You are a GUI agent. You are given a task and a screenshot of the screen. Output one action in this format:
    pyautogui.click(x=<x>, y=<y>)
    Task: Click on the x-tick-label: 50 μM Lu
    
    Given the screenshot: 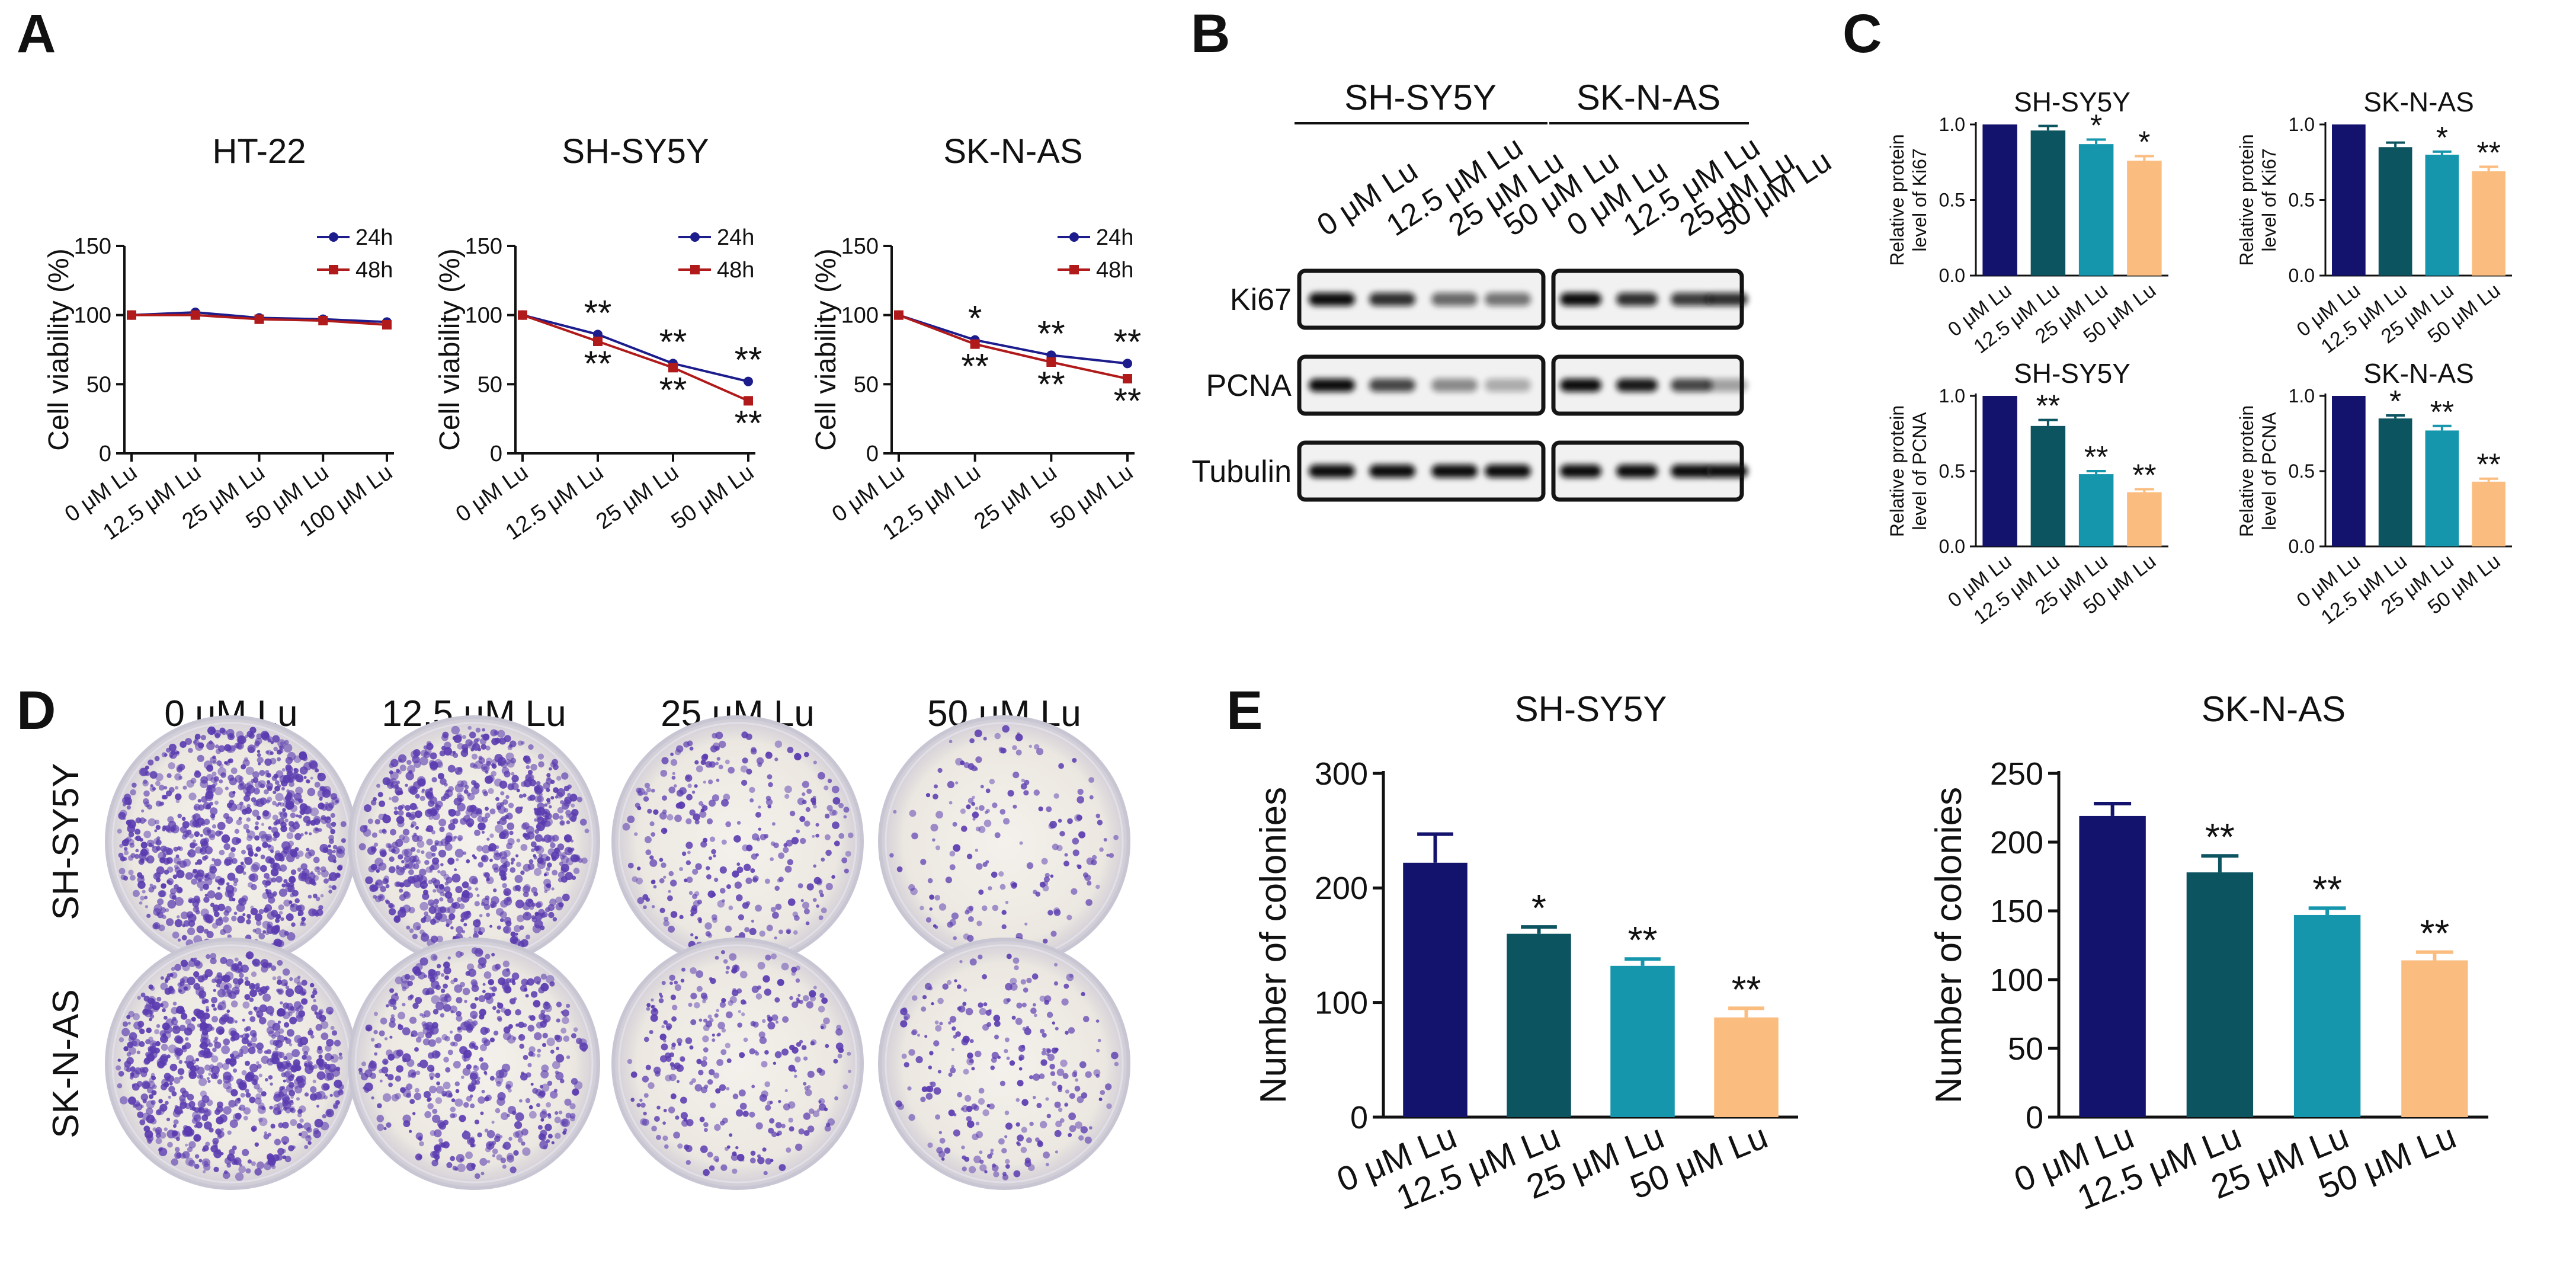 What is the action you would take?
    pyautogui.click(x=1092, y=497)
    